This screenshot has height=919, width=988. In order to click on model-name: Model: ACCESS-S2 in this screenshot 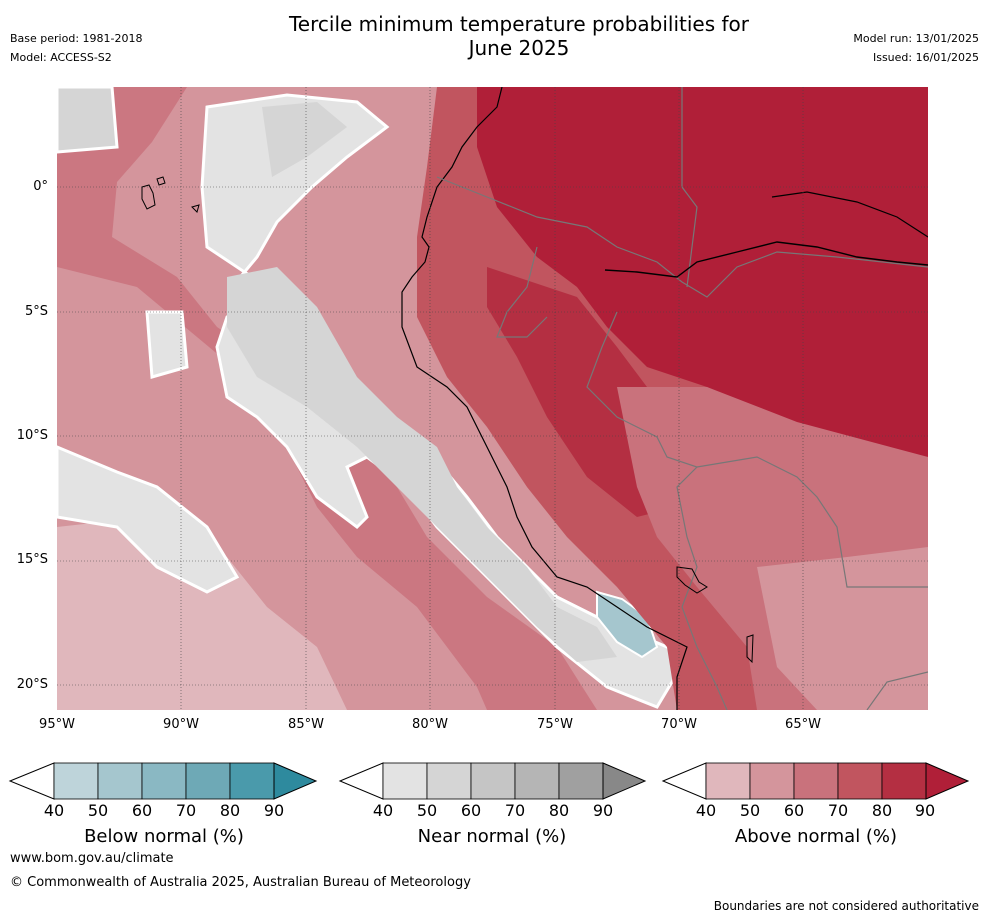, I will do `click(61, 57)`.